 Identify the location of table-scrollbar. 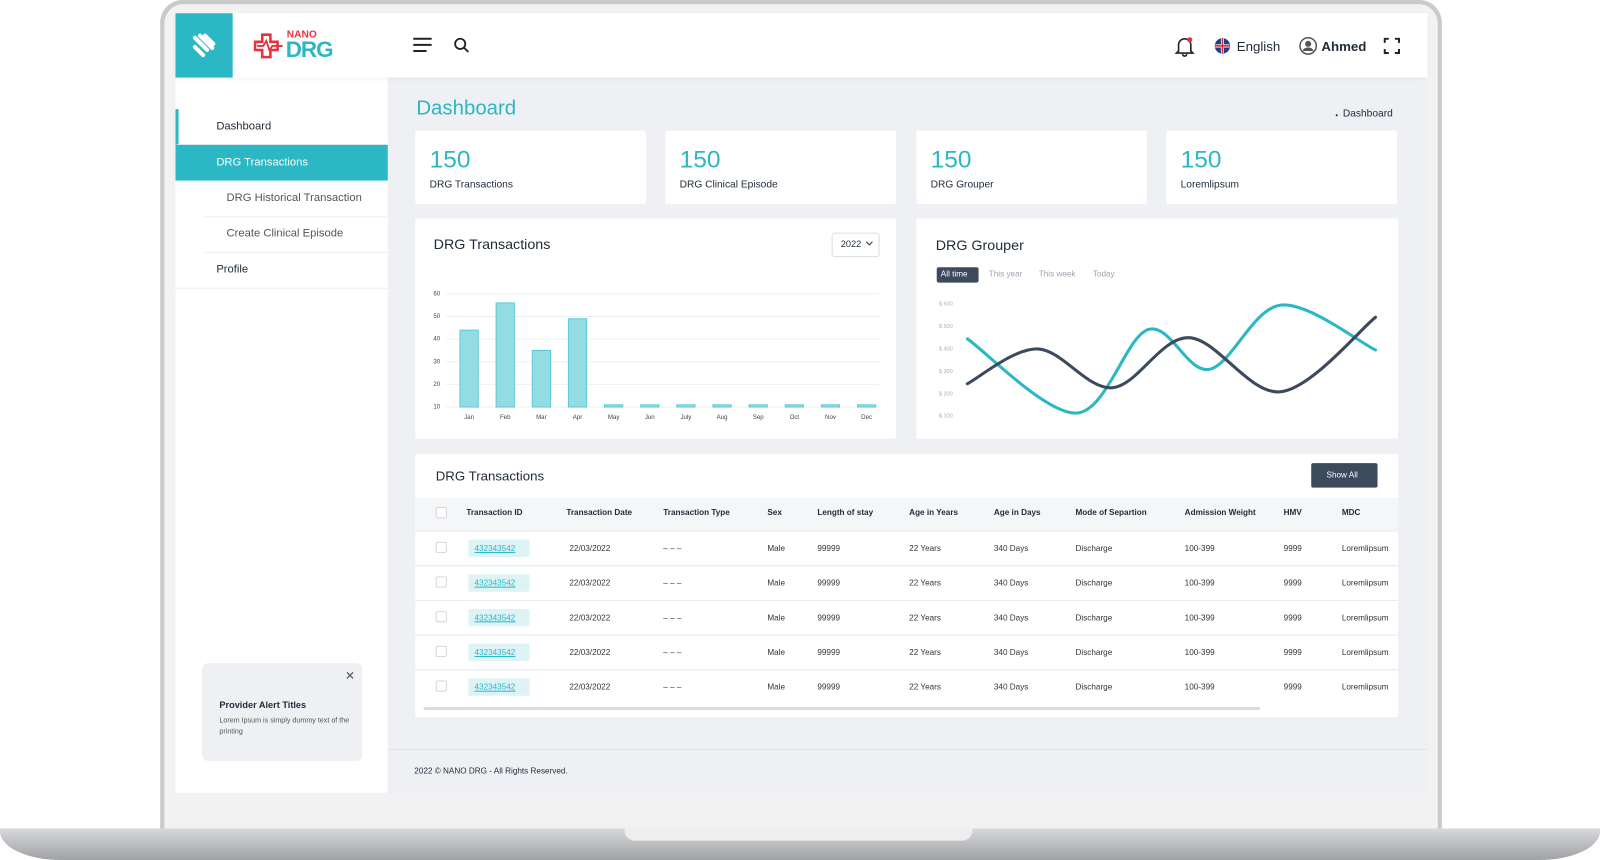
(842, 708).